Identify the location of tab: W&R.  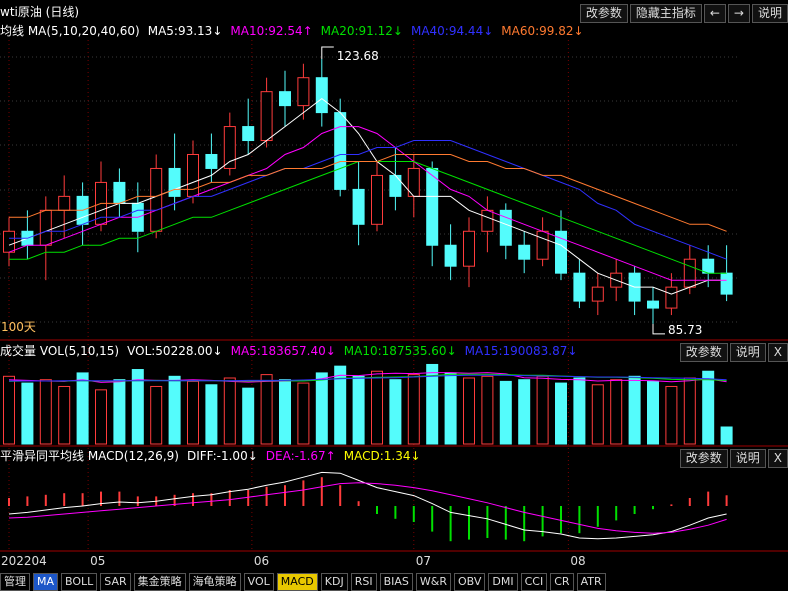
(433, 582).